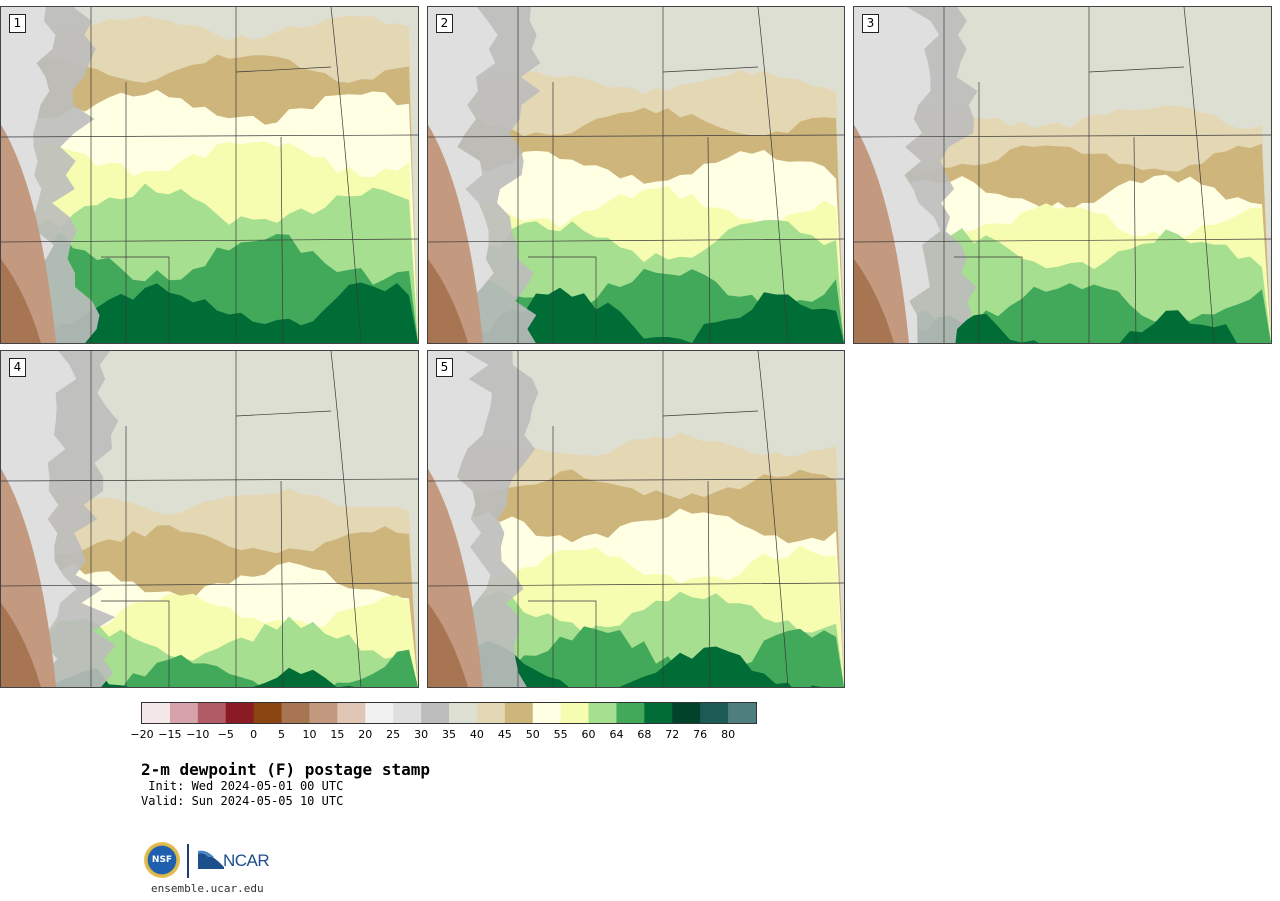 The width and height of the screenshot is (1280, 901). Describe the element at coordinates (211, 859) in the screenshot. I see `ncar-logo-icon` at that location.